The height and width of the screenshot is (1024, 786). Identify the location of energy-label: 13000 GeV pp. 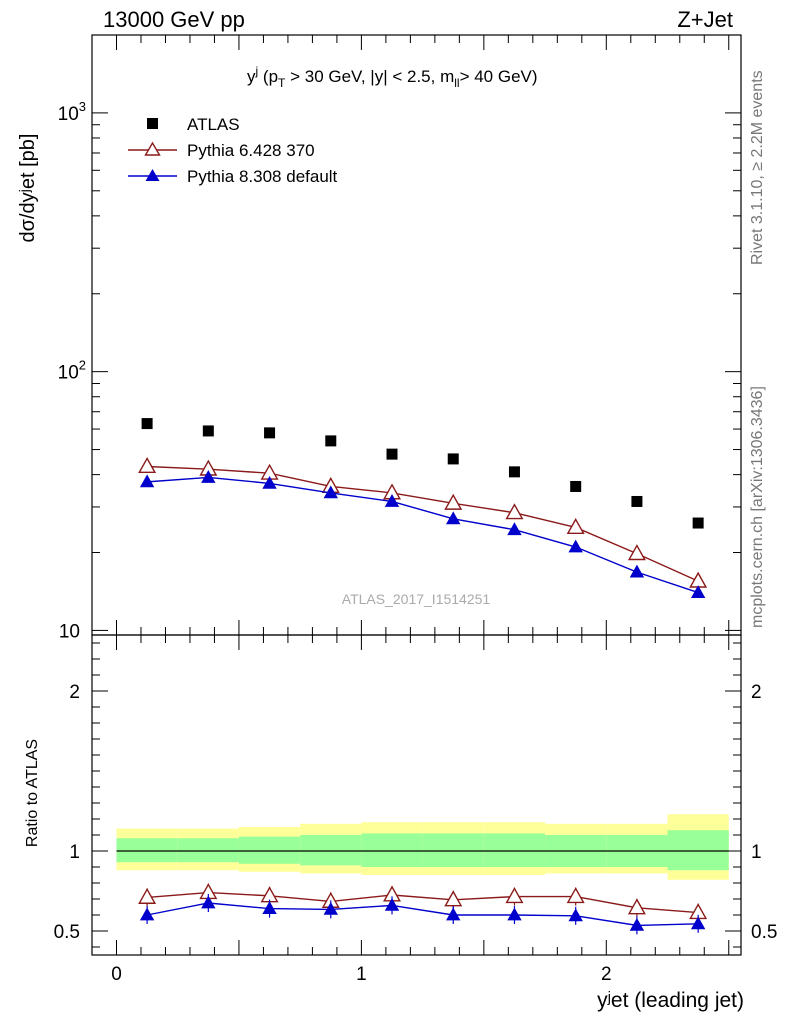
(174, 19).